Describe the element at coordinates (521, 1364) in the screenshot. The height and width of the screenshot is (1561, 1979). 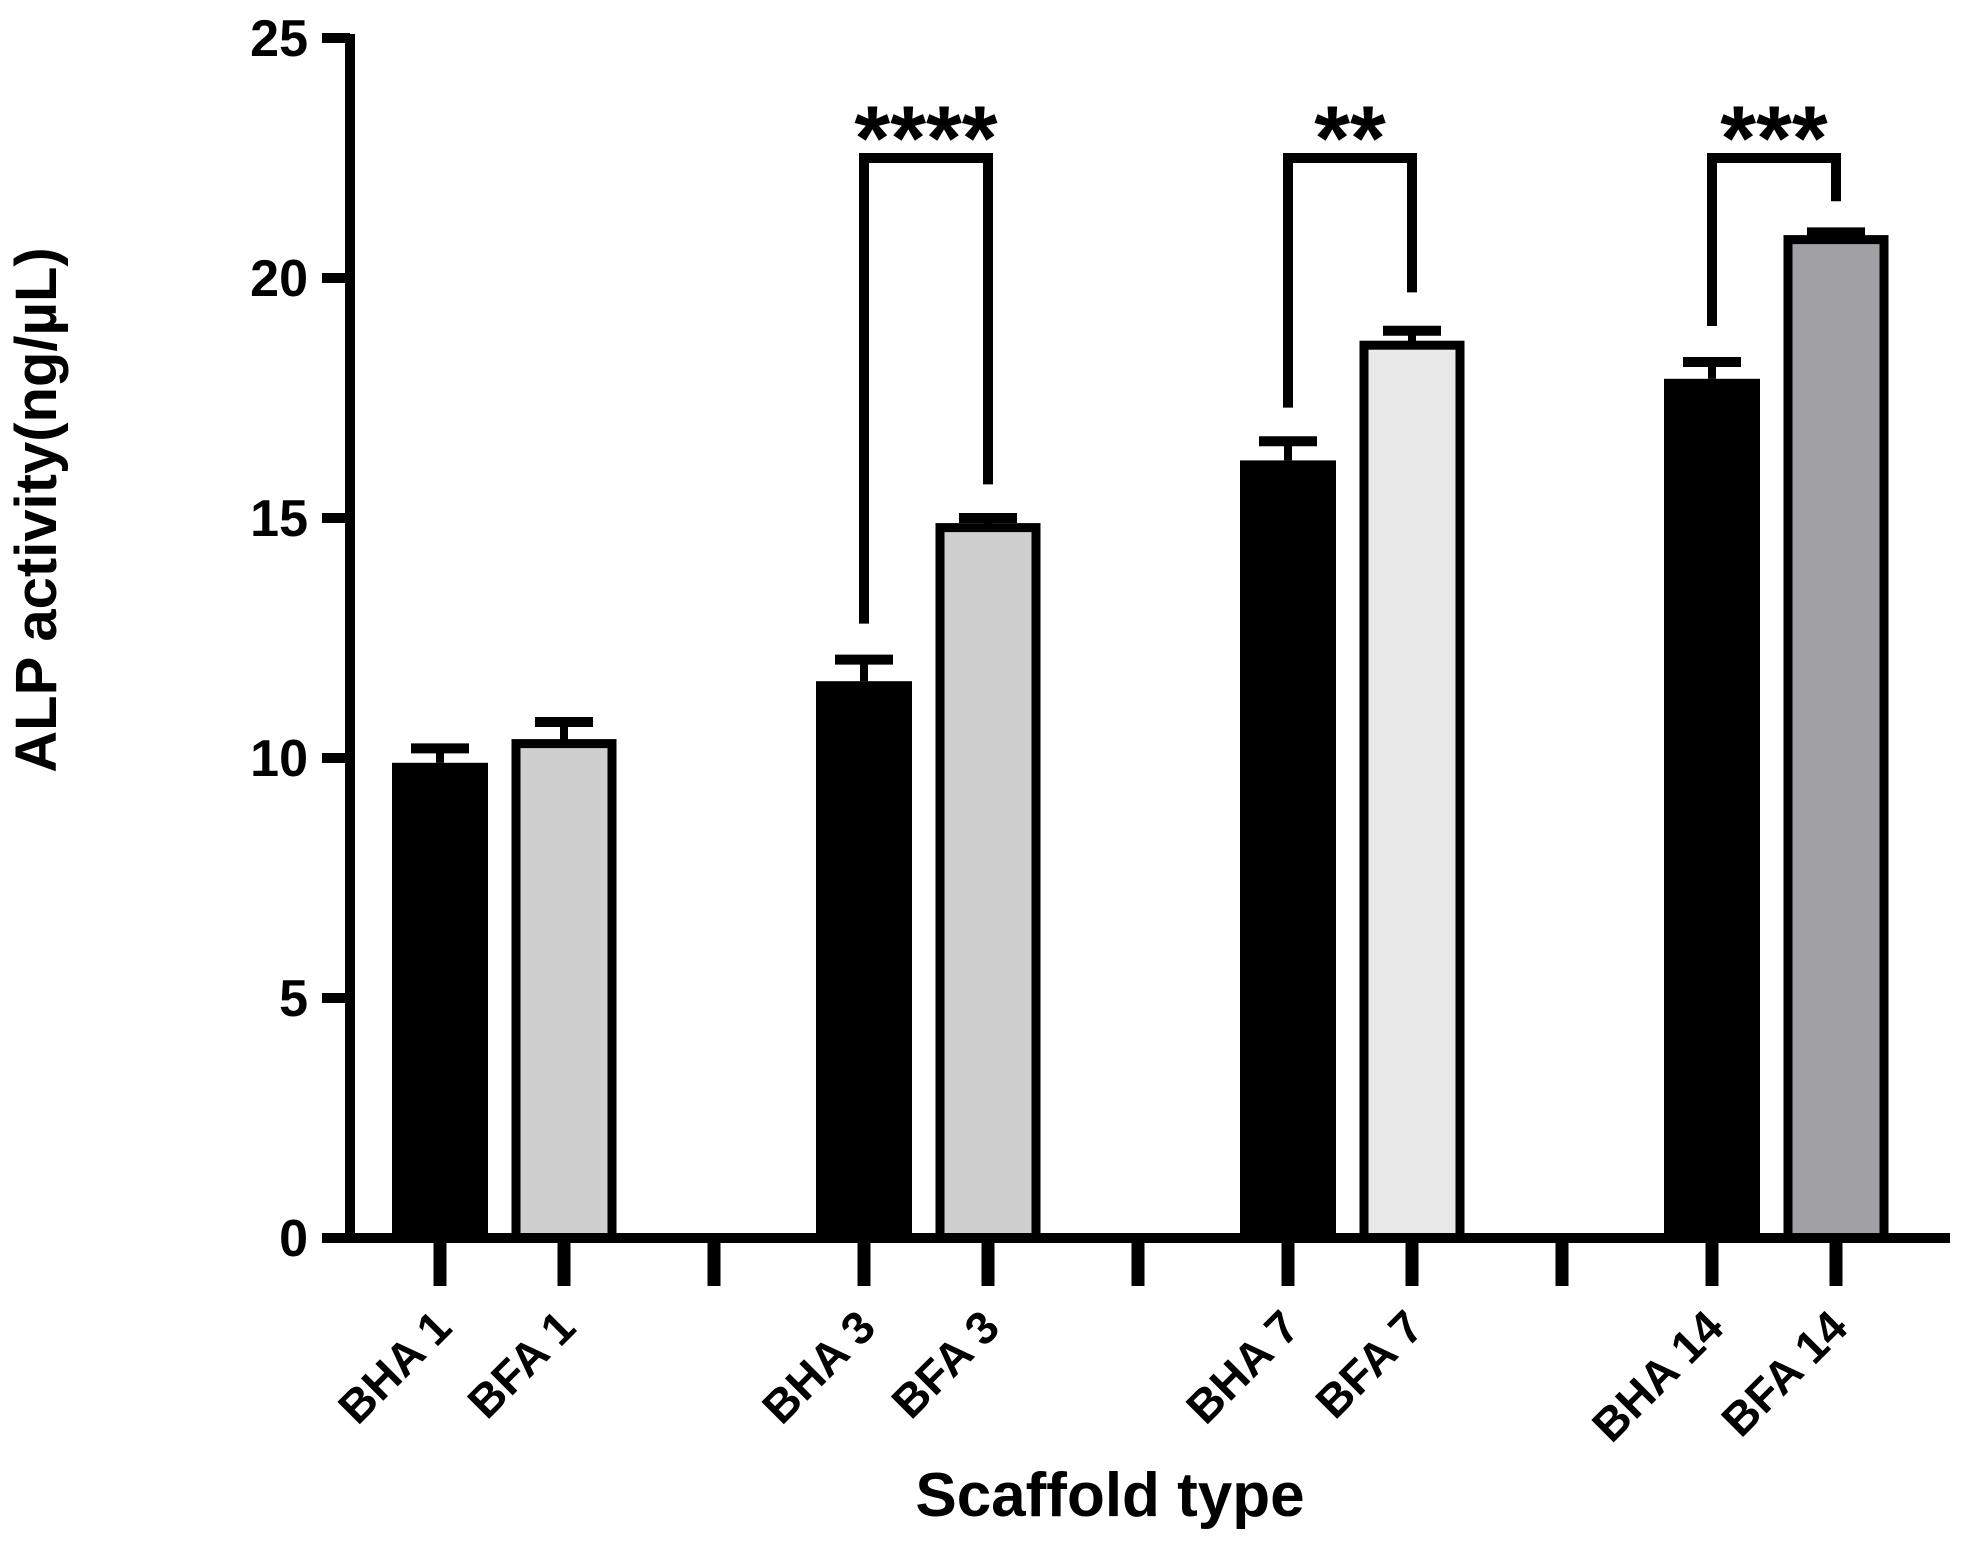
I see `x-tick-label-bfa-1: BFA 1` at that location.